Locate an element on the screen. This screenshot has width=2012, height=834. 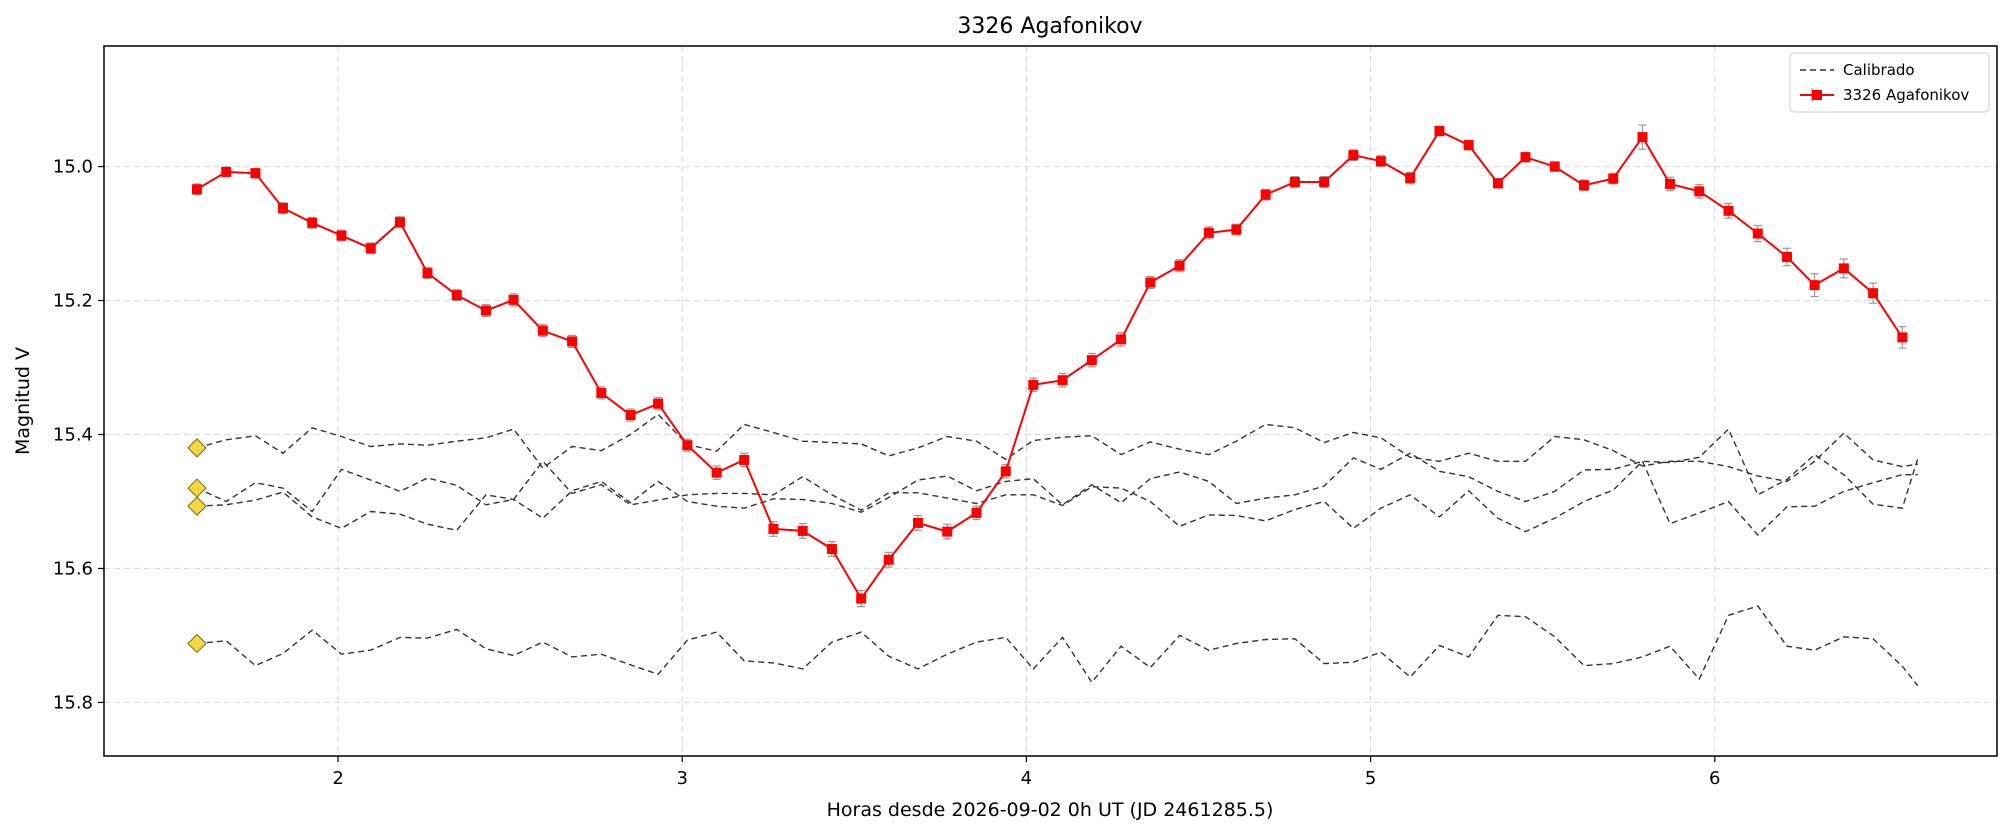
legend: Calibrado 3326 Agafonikov is located at coordinates (1889, 82).